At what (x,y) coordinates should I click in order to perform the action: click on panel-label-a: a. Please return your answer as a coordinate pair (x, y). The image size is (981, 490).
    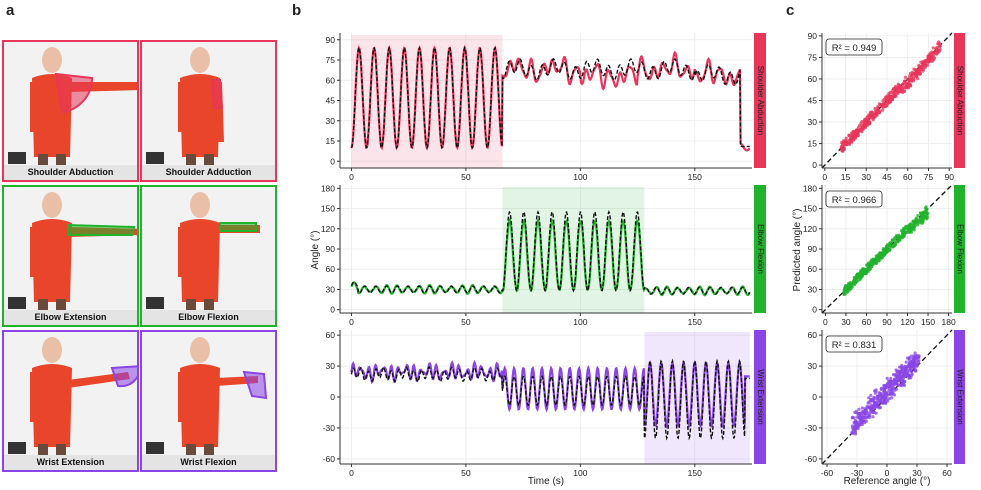
    Looking at the image, I should click on (10, 10).